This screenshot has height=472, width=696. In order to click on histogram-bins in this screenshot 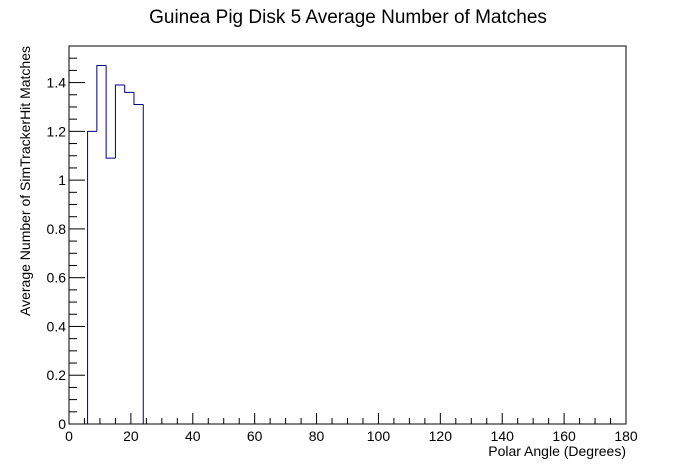, I will do `click(115, 244)`.